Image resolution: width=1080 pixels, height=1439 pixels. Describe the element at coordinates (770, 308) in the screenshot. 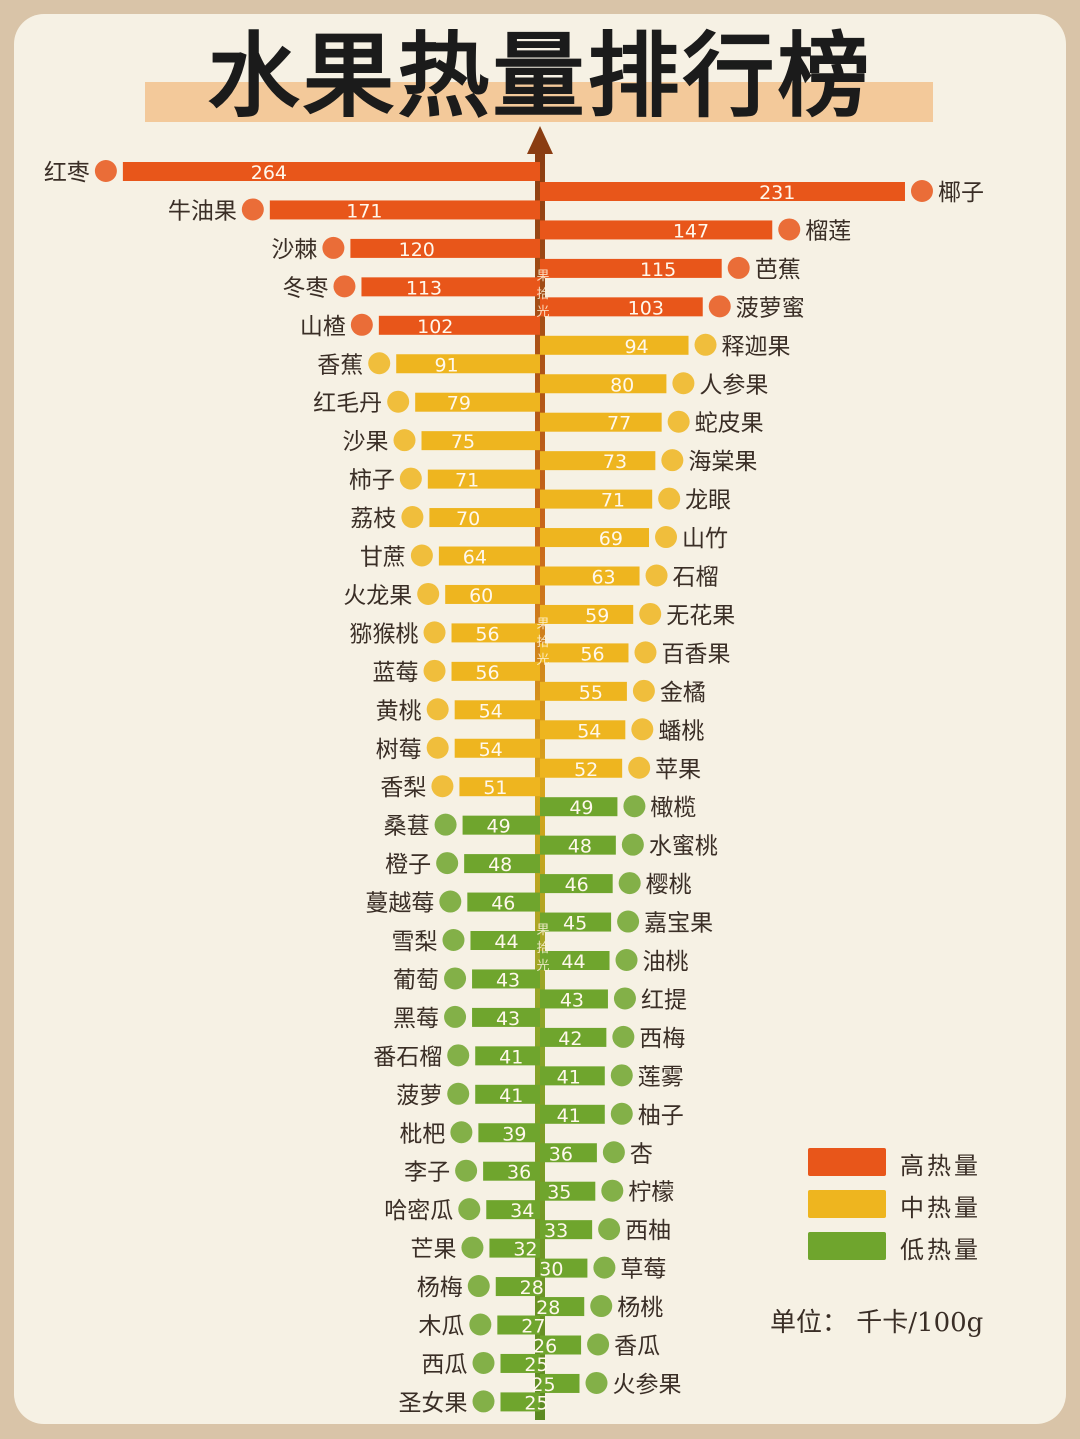

I see `fruit-name-label: 菠萝蜜` at that location.